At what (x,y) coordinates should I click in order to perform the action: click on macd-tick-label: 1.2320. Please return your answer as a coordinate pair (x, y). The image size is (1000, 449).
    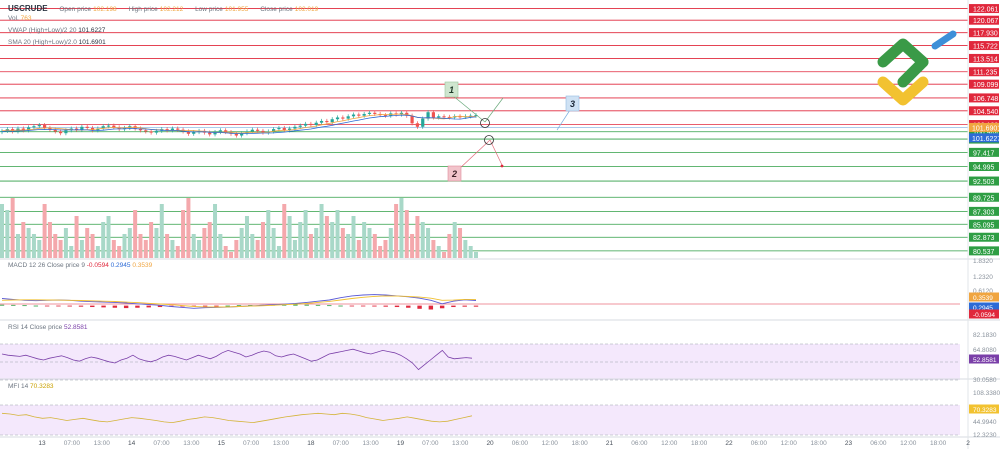
    Looking at the image, I should click on (983, 277).